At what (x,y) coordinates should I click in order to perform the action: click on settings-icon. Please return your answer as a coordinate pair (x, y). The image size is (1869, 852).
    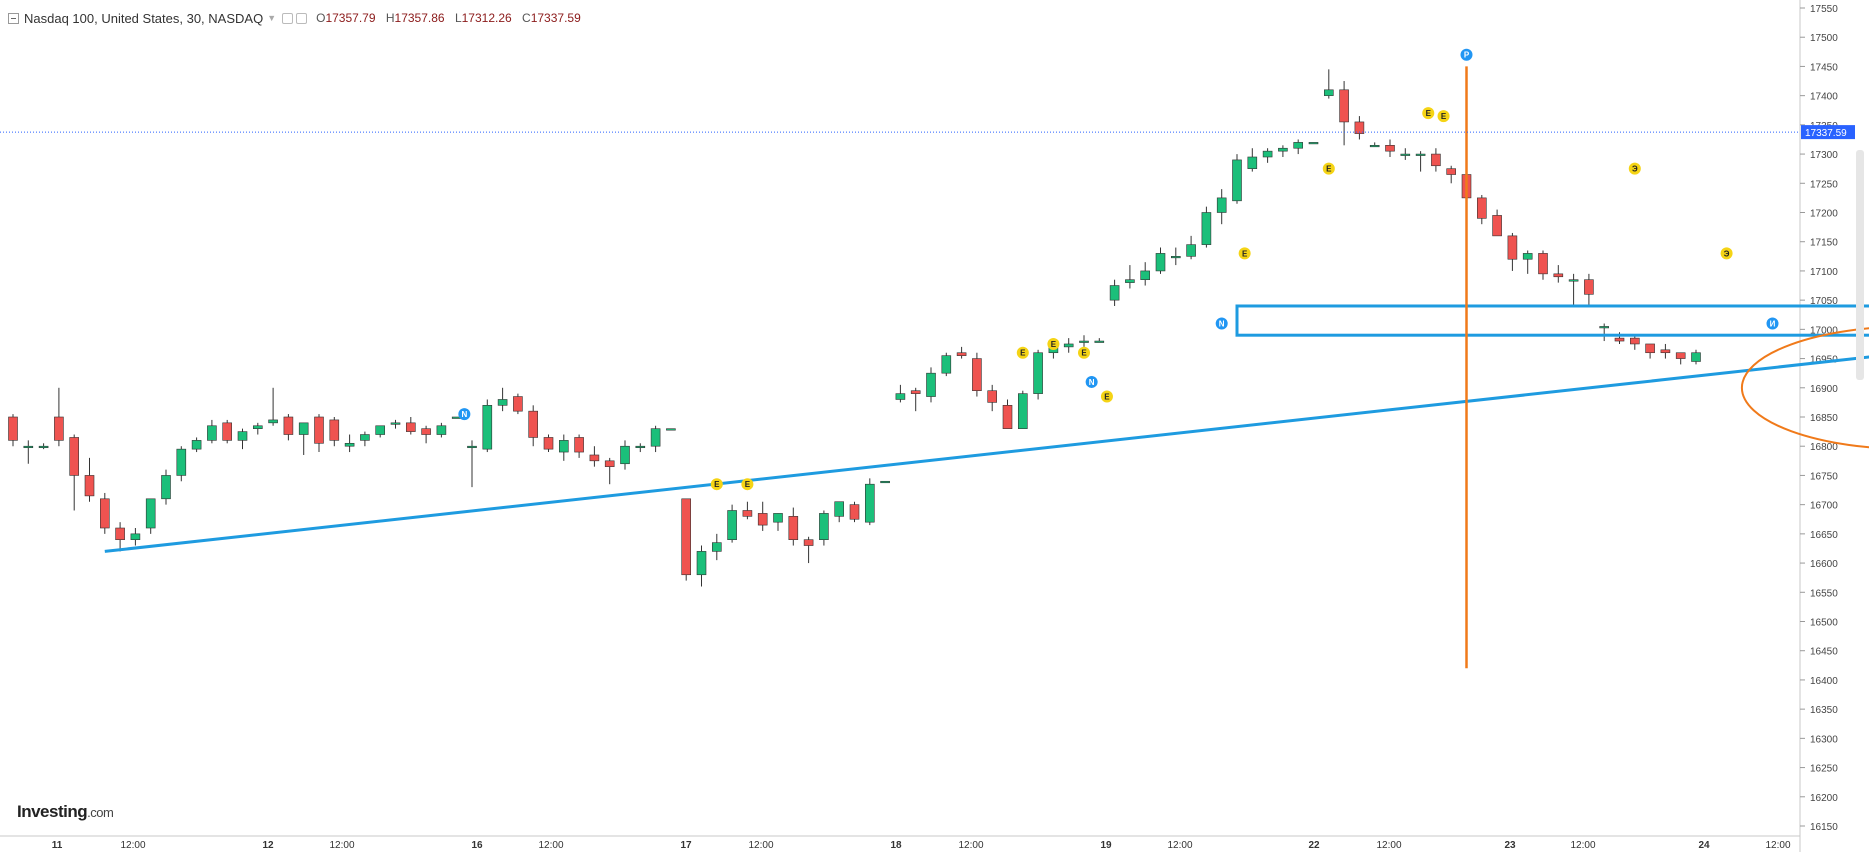
    Looking at the image, I should click on (288, 18).